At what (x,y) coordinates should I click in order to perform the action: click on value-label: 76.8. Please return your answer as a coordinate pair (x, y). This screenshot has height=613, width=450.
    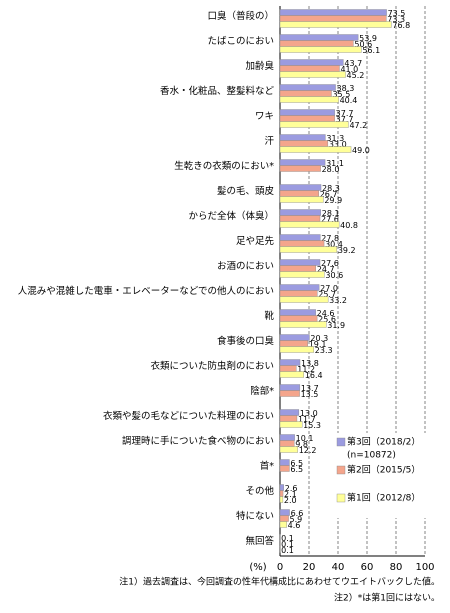
    Looking at the image, I should click on (401, 25).